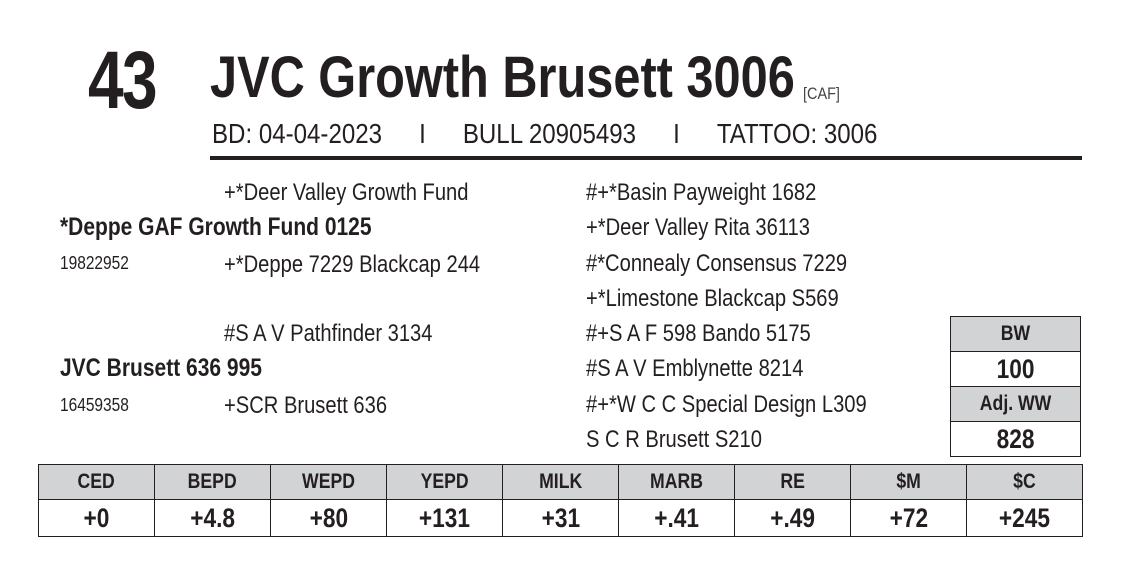 The height and width of the screenshot is (570, 1141). What do you see at coordinates (212, 482) in the screenshot?
I see `epd-header-bepd: BEPD` at bounding box center [212, 482].